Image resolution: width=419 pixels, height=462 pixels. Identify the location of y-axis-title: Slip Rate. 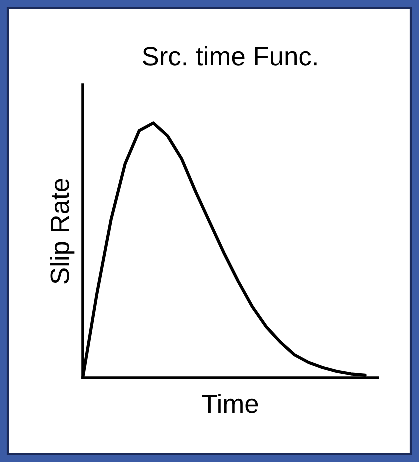
(62, 231).